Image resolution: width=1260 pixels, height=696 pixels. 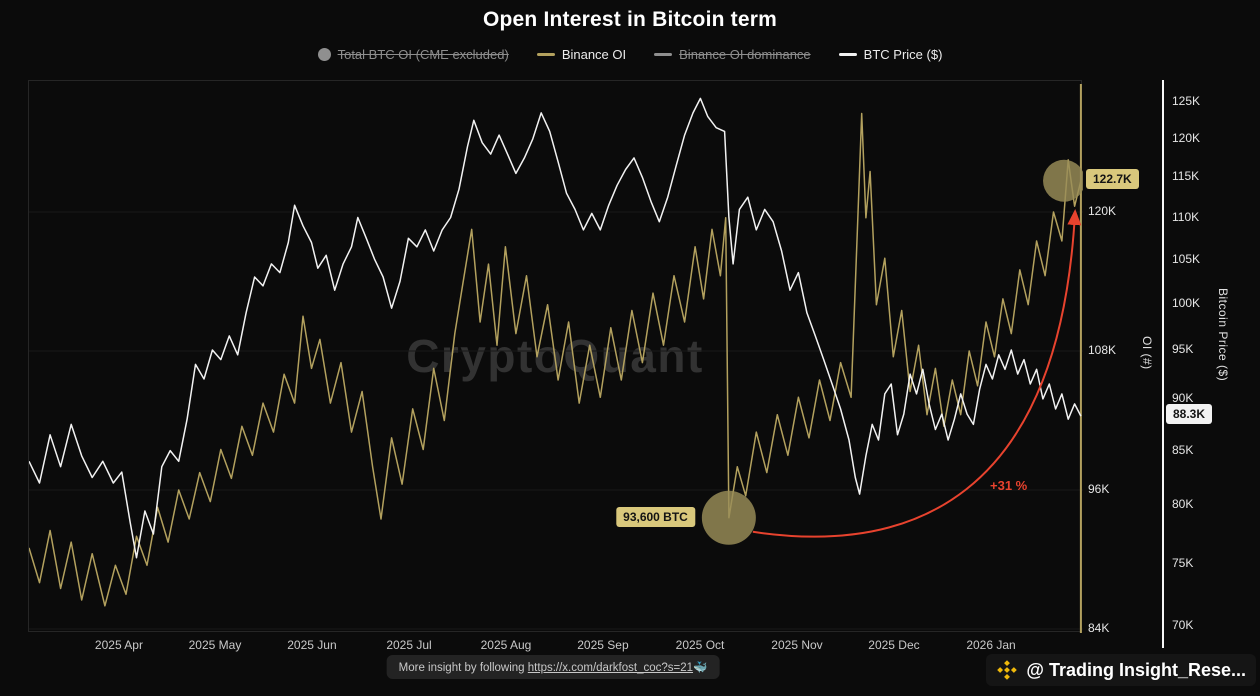 I want to click on price-tick-label: 90K, so click(x=1183, y=397).